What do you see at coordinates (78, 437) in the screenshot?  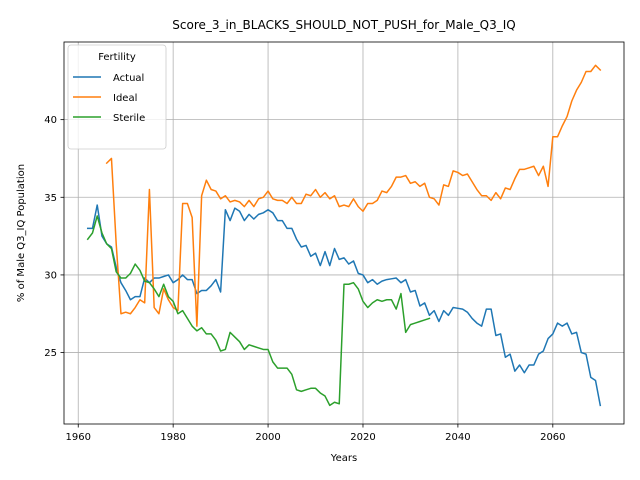 I see `x-tick-label: 1960` at bounding box center [78, 437].